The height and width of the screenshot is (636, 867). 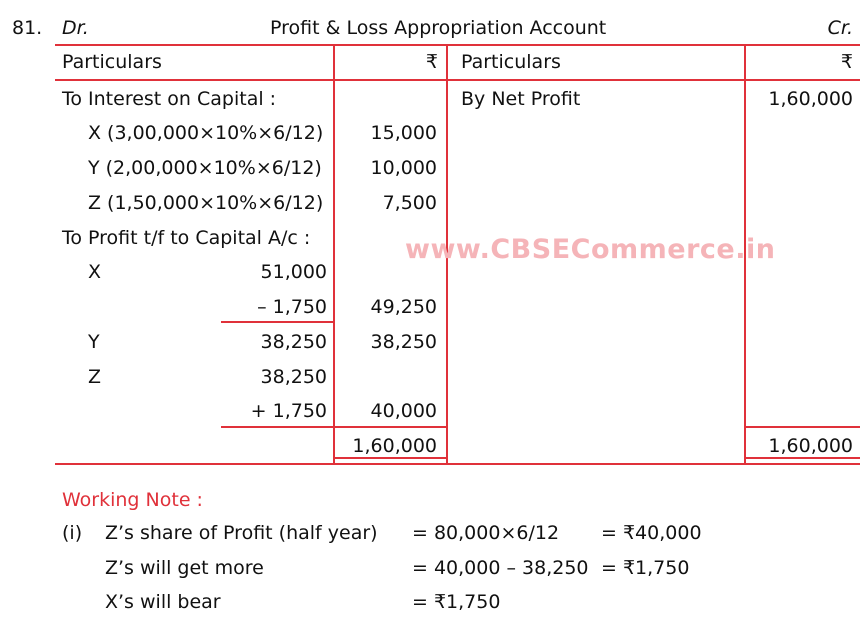 I want to click on working-note-heading: Working Note :, so click(x=132, y=500).